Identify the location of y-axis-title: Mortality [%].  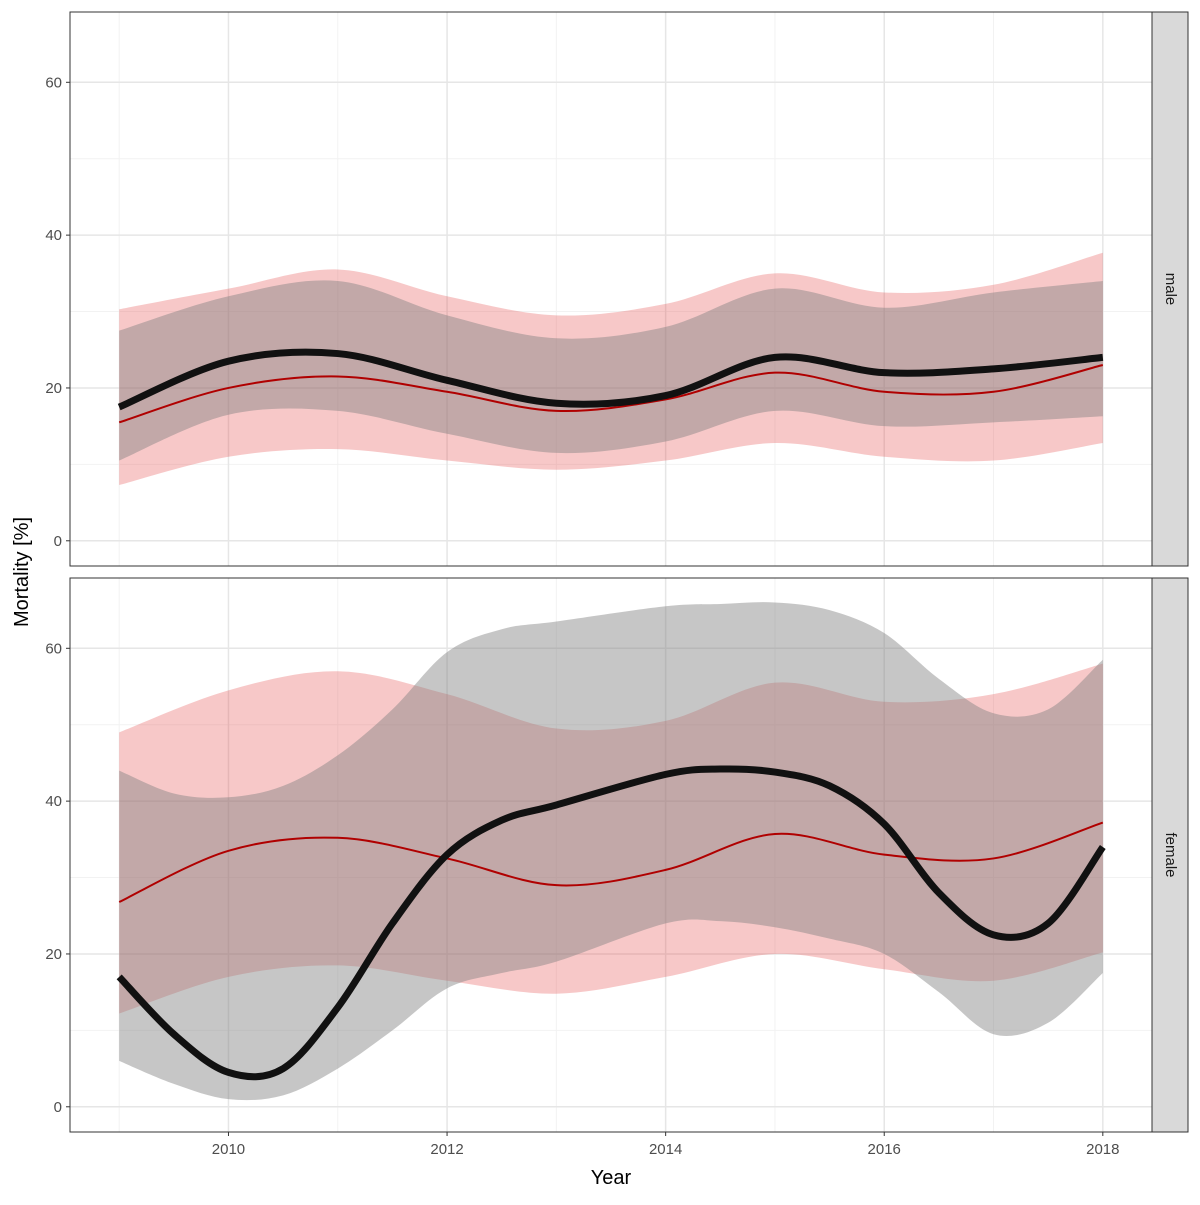
(22, 572).